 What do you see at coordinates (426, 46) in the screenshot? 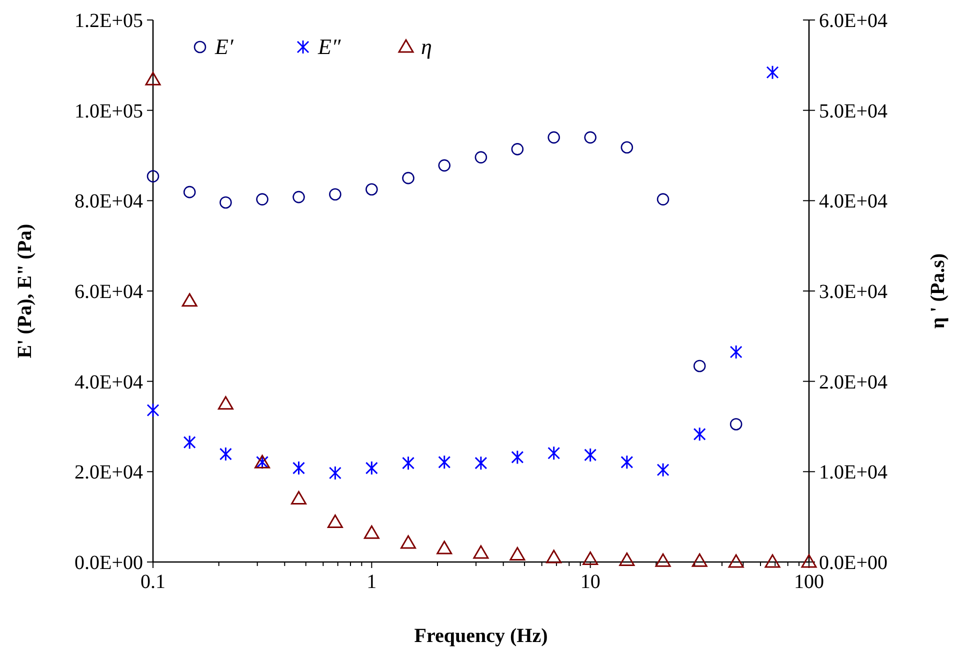
I see `legend-label: η` at bounding box center [426, 46].